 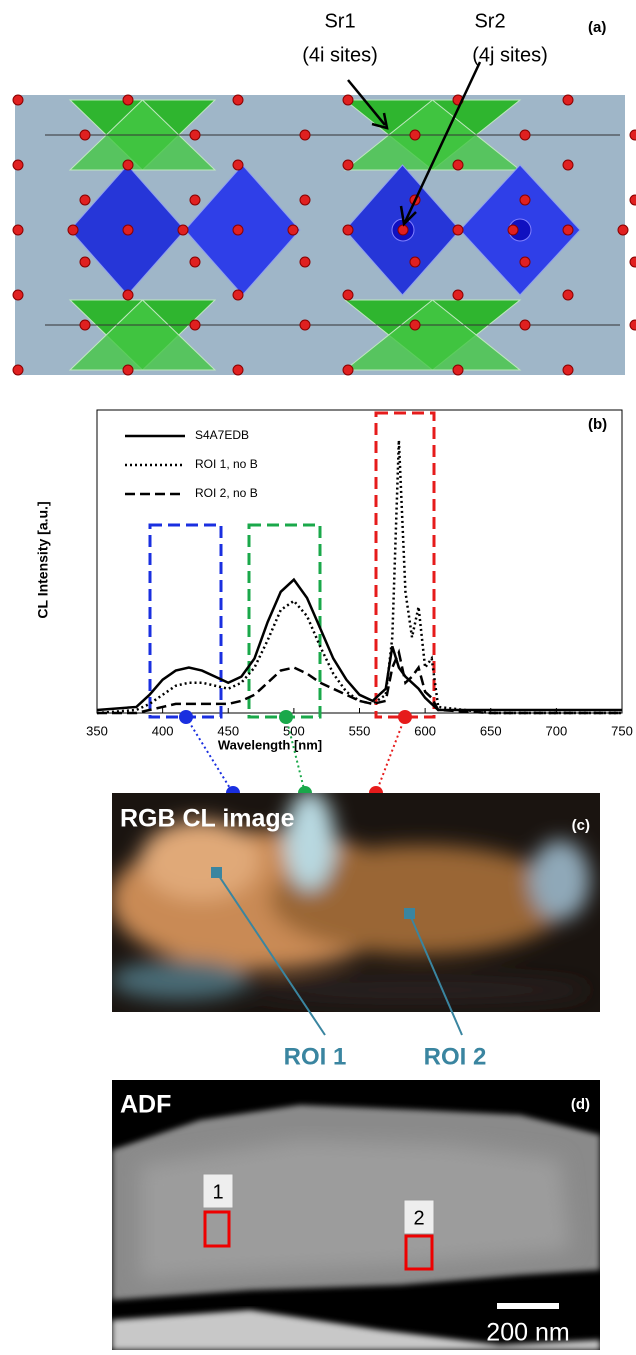 I want to click on panel-label: (c), so click(x=581, y=825).